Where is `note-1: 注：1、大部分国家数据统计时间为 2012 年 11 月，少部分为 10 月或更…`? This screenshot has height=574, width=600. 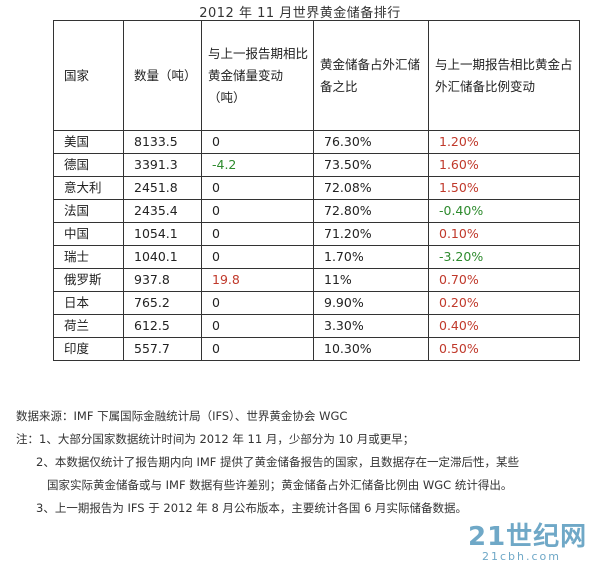 note-1: 注：1、大部分国家数据统计时间为 2012 年 11 月，少部分为 10 月或更… is located at coordinates (215, 439).